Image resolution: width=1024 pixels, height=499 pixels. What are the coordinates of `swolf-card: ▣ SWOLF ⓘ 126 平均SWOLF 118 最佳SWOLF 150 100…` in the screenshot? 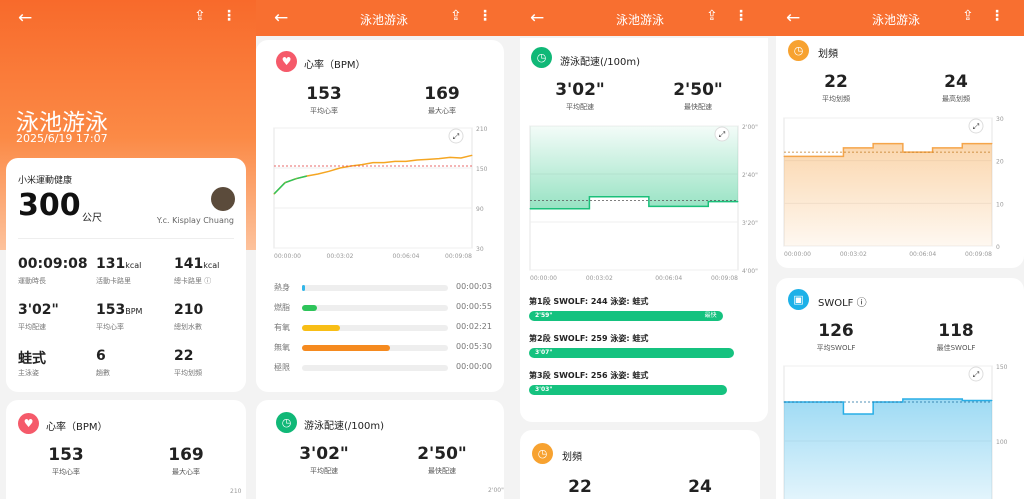 It's located at (900, 388).